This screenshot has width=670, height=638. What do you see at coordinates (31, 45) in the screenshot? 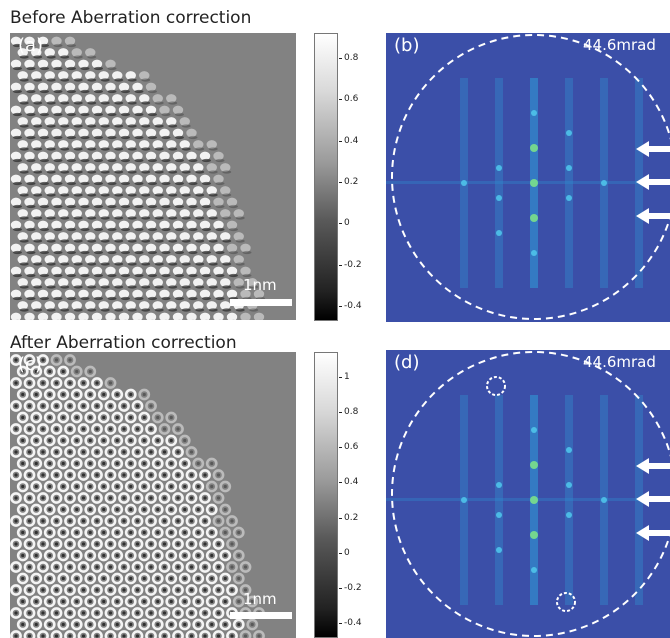
I see `panel-a-label: (a)` at bounding box center [31, 45].